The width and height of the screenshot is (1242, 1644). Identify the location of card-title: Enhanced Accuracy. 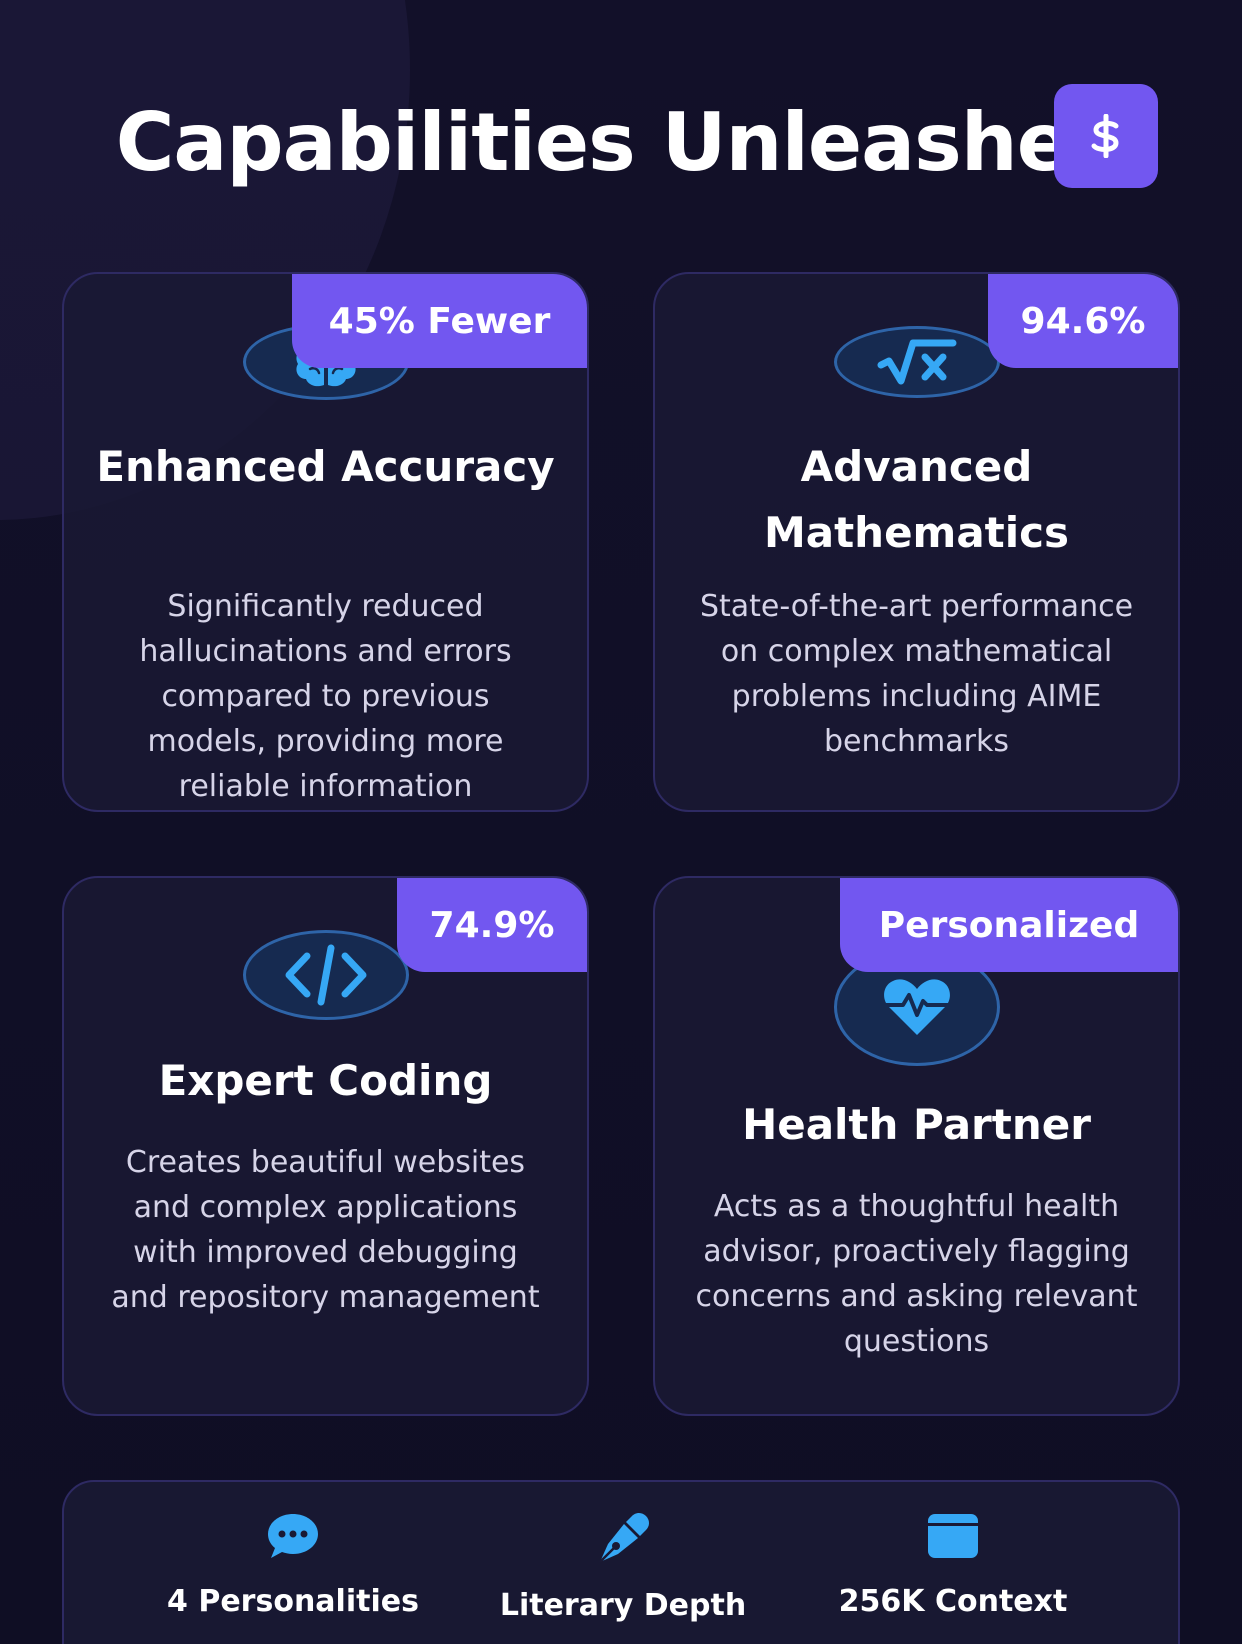
(325, 466).